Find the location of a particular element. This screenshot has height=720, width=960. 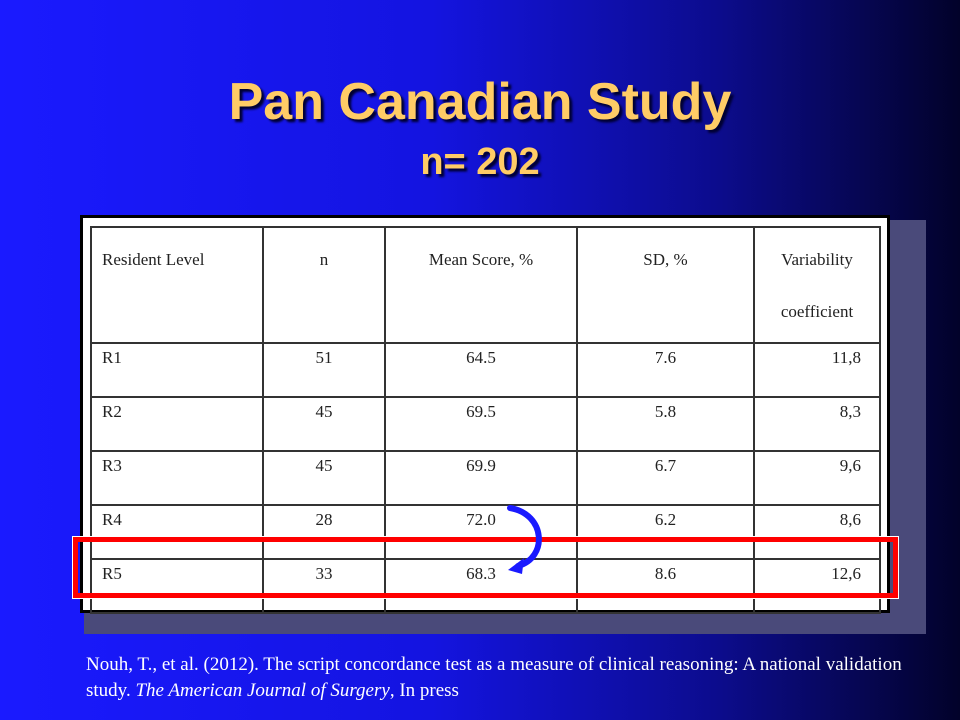

curved-arrow-icon is located at coordinates (524, 539).